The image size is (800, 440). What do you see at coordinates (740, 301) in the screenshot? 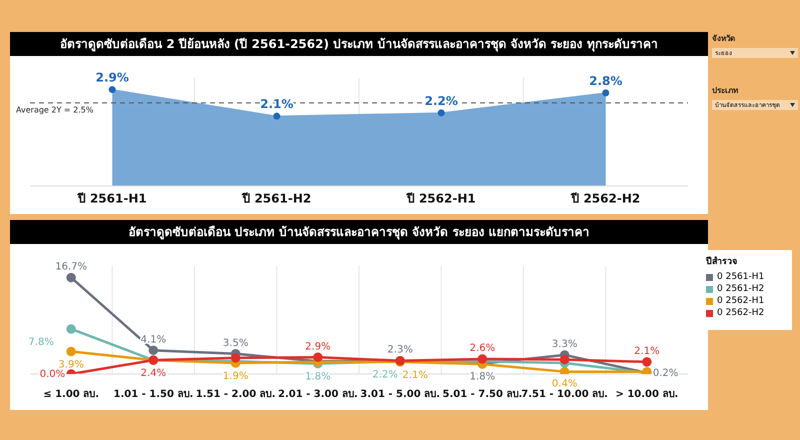
I see `legend-label: 0 2562-H1` at bounding box center [740, 301].